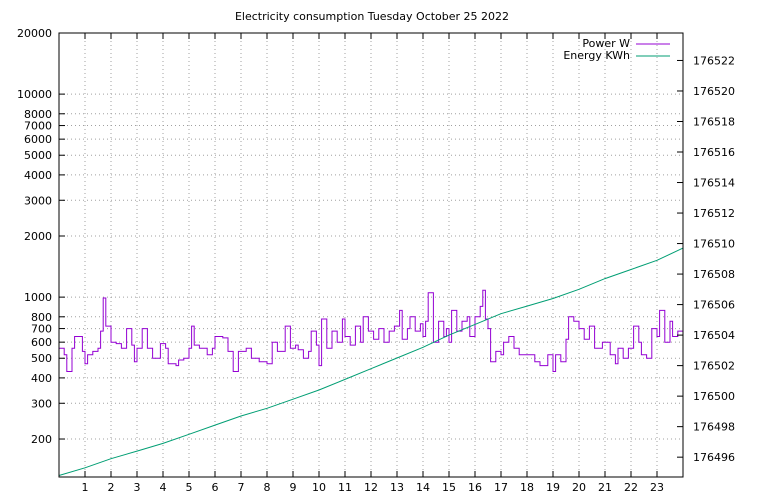 Image resolution: width=768 pixels, height=500 pixels. Describe the element at coordinates (606, 43) in the screenshot. I see `legend-label-power: Power W` at that location.